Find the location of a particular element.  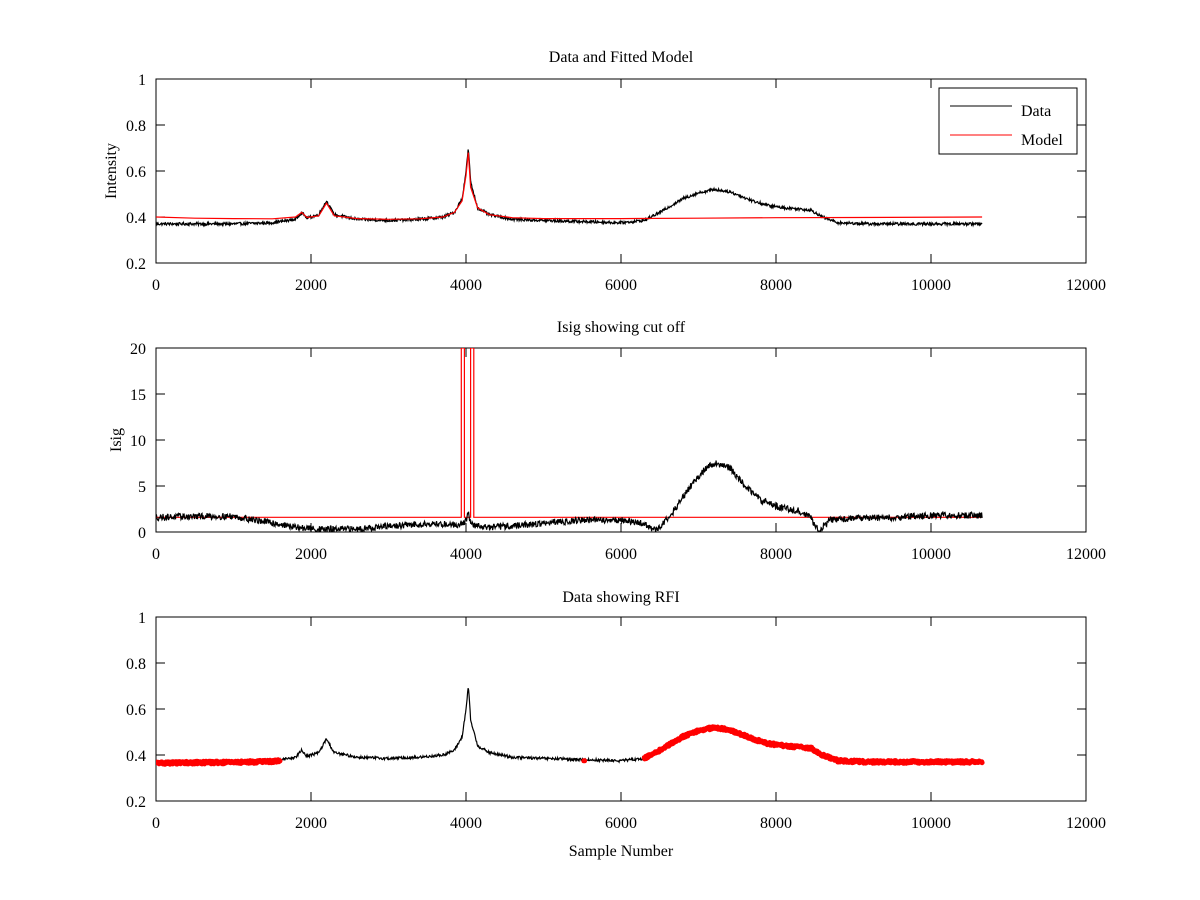

legend-label-model: Model is located at coordinates (1042, 140).